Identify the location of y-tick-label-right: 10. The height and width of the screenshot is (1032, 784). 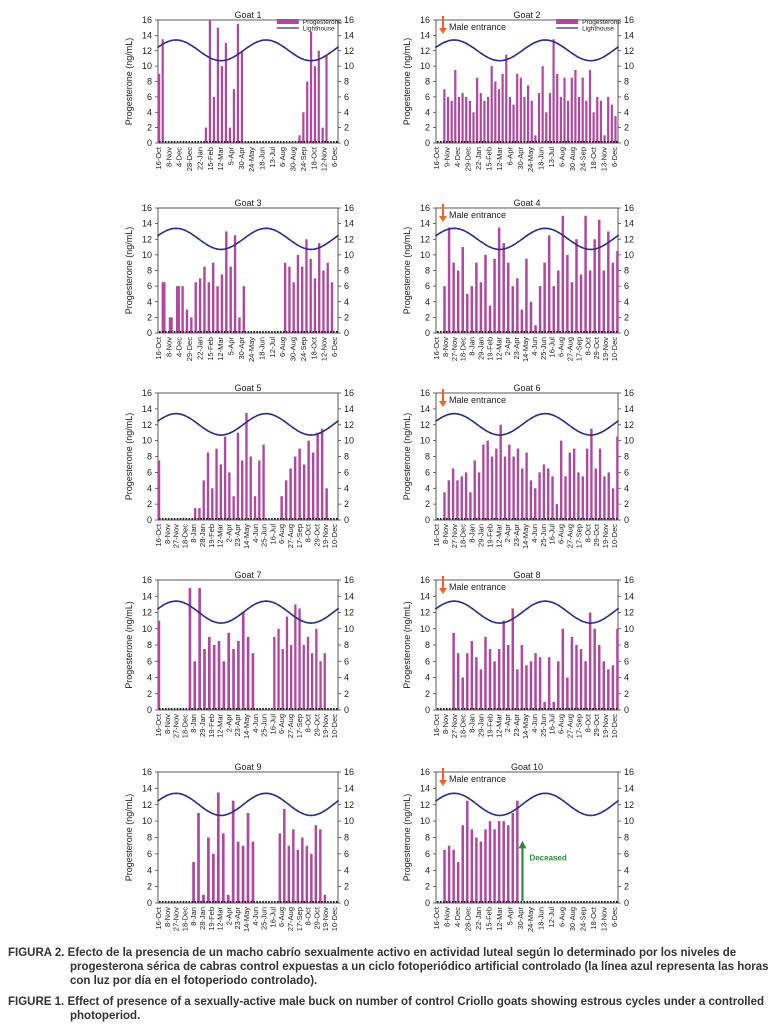
(349, 66).